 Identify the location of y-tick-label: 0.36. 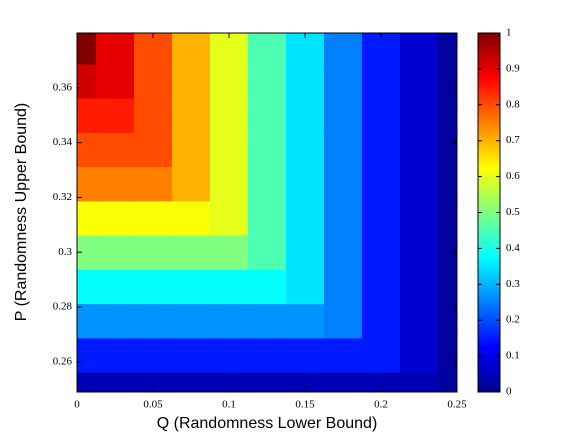
(63, 87).